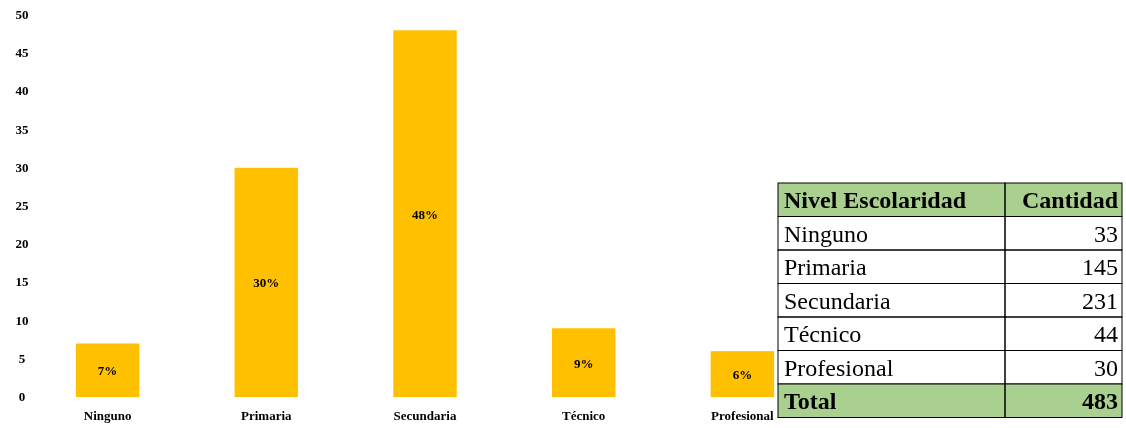  What do you see at coordinates (22, 91) in the screenshot?
I see `y-tick-label: 40` at bounding box center [22, 91].